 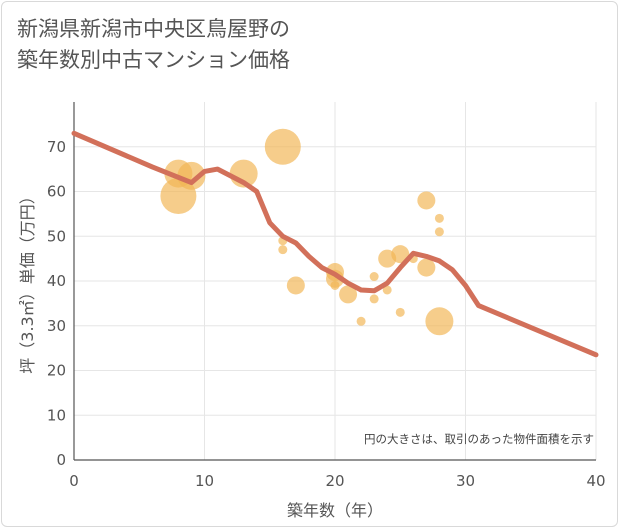 I want to click on x-axis-label: 築年数（年）, so click(x=335, y=510).